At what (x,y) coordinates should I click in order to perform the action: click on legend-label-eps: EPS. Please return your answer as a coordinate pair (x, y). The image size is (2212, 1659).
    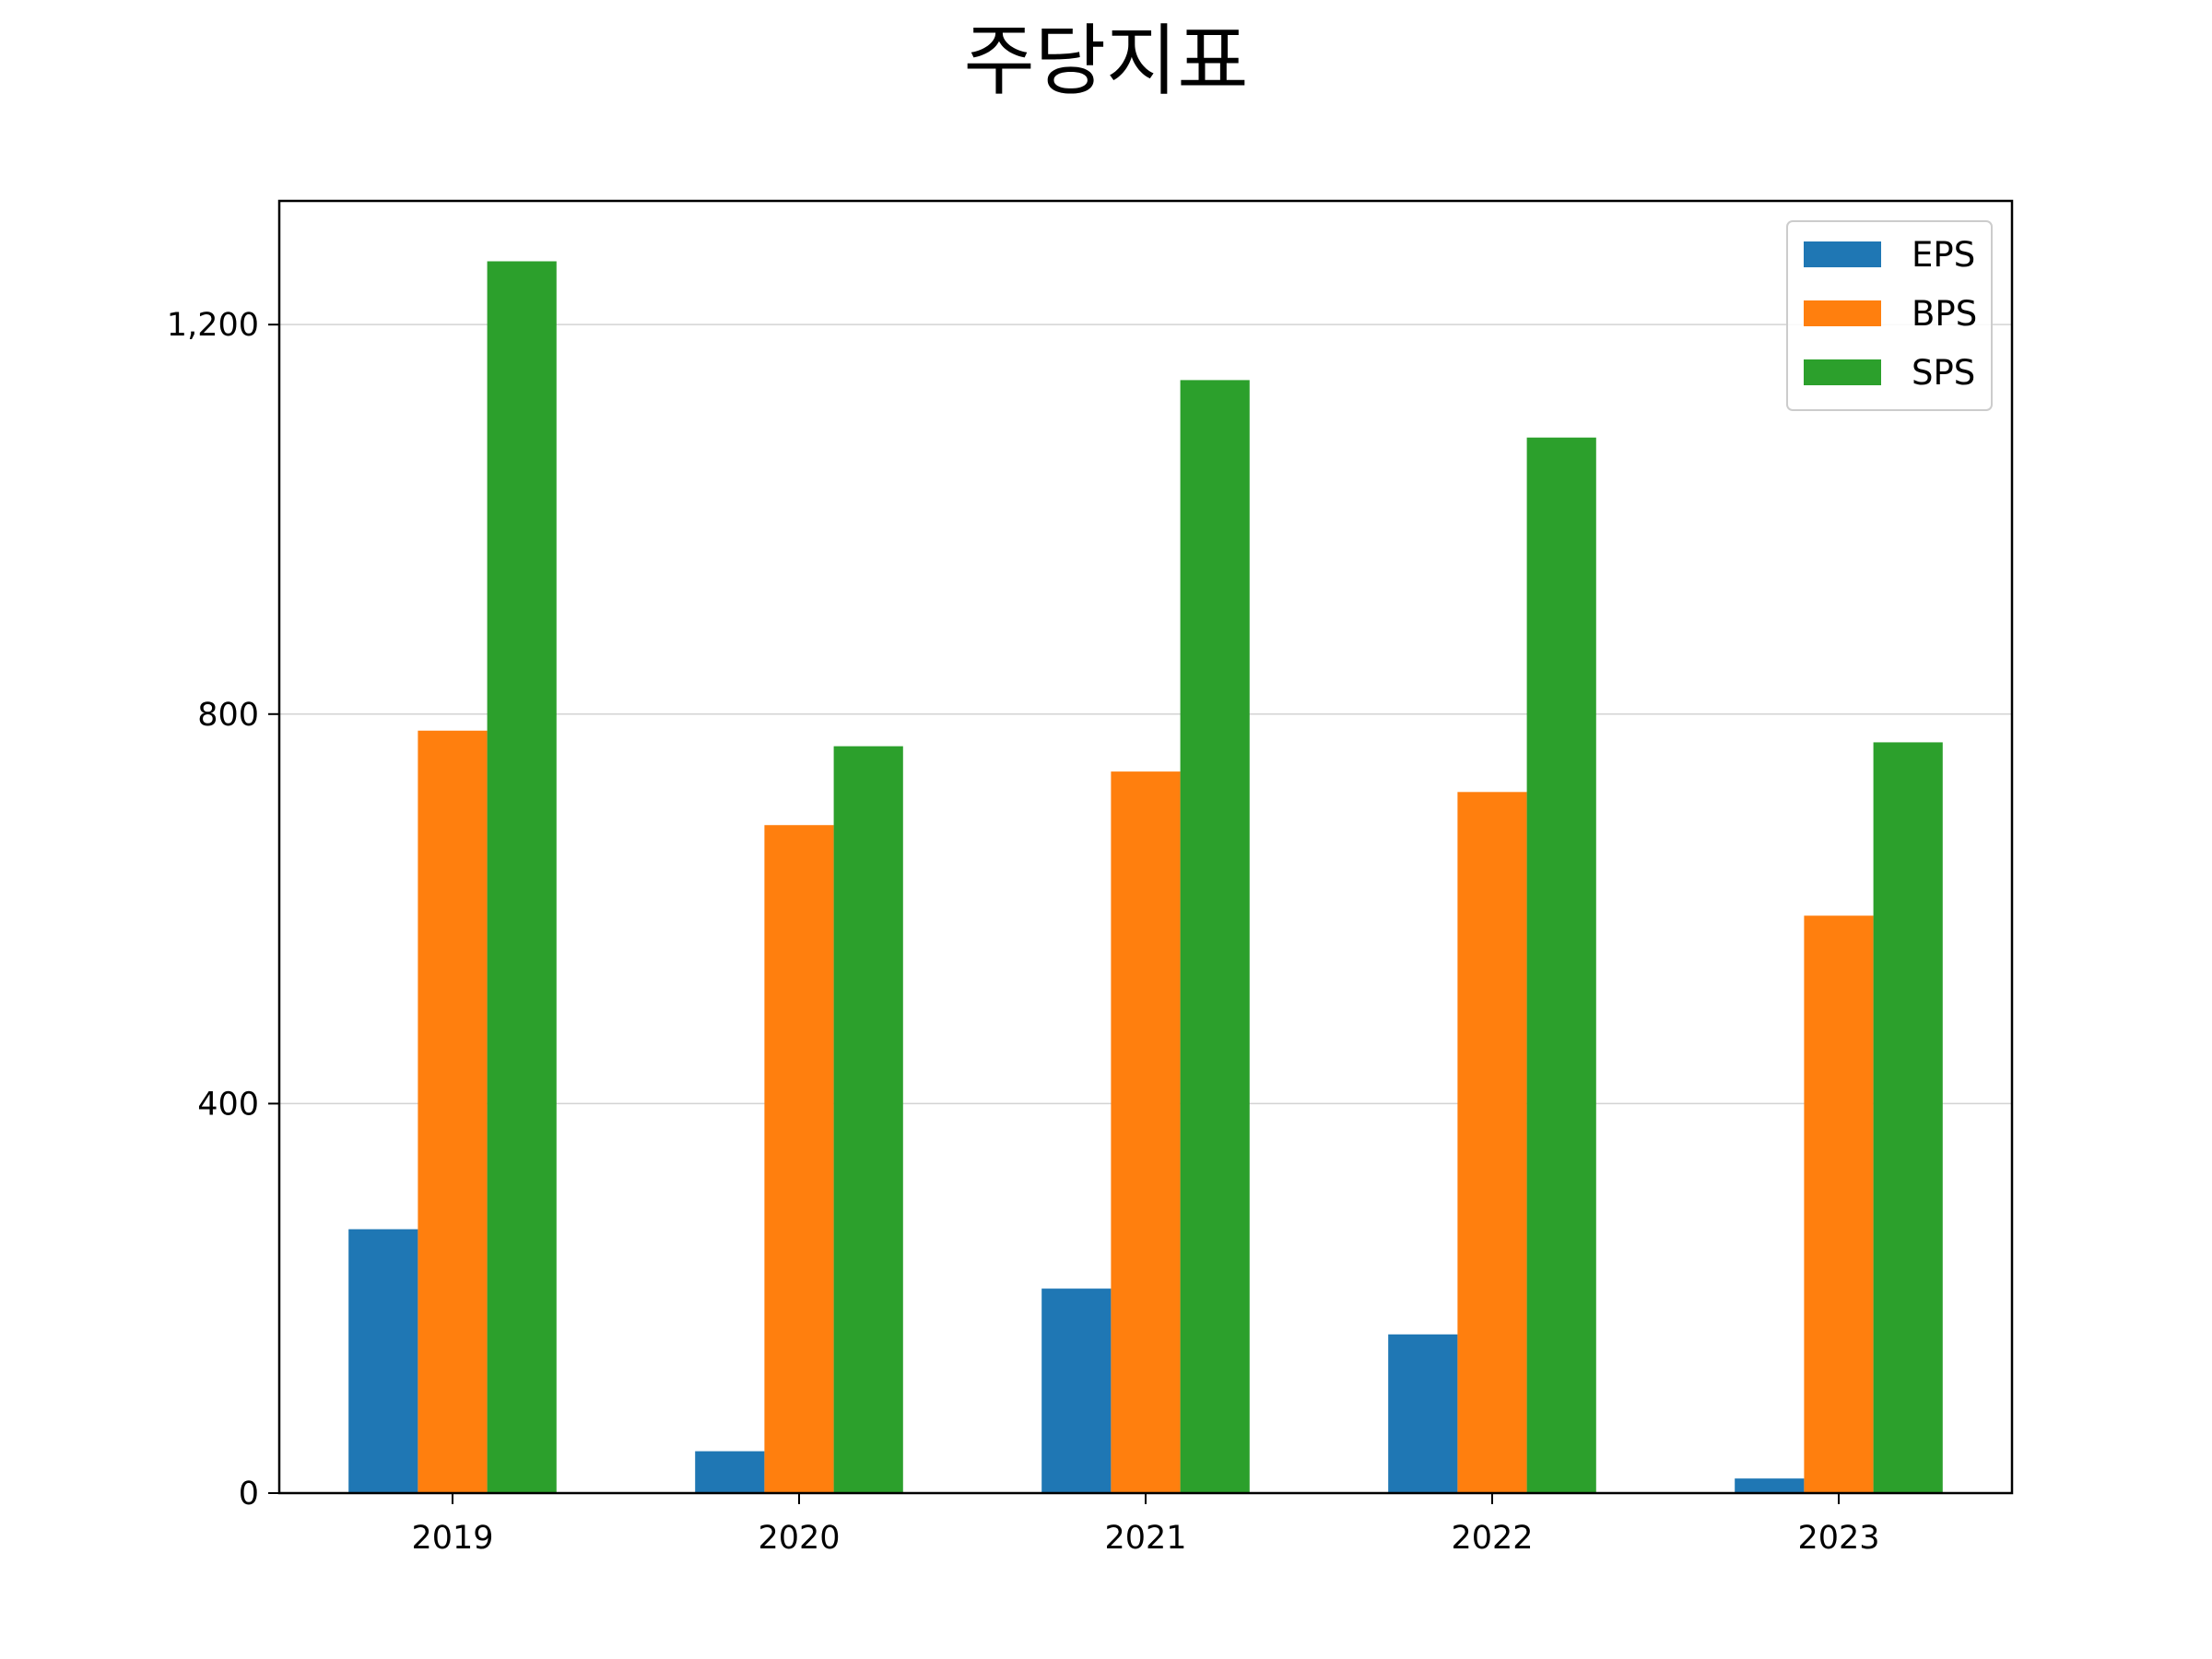
    Looking at the image, I should click on (1943, 255).